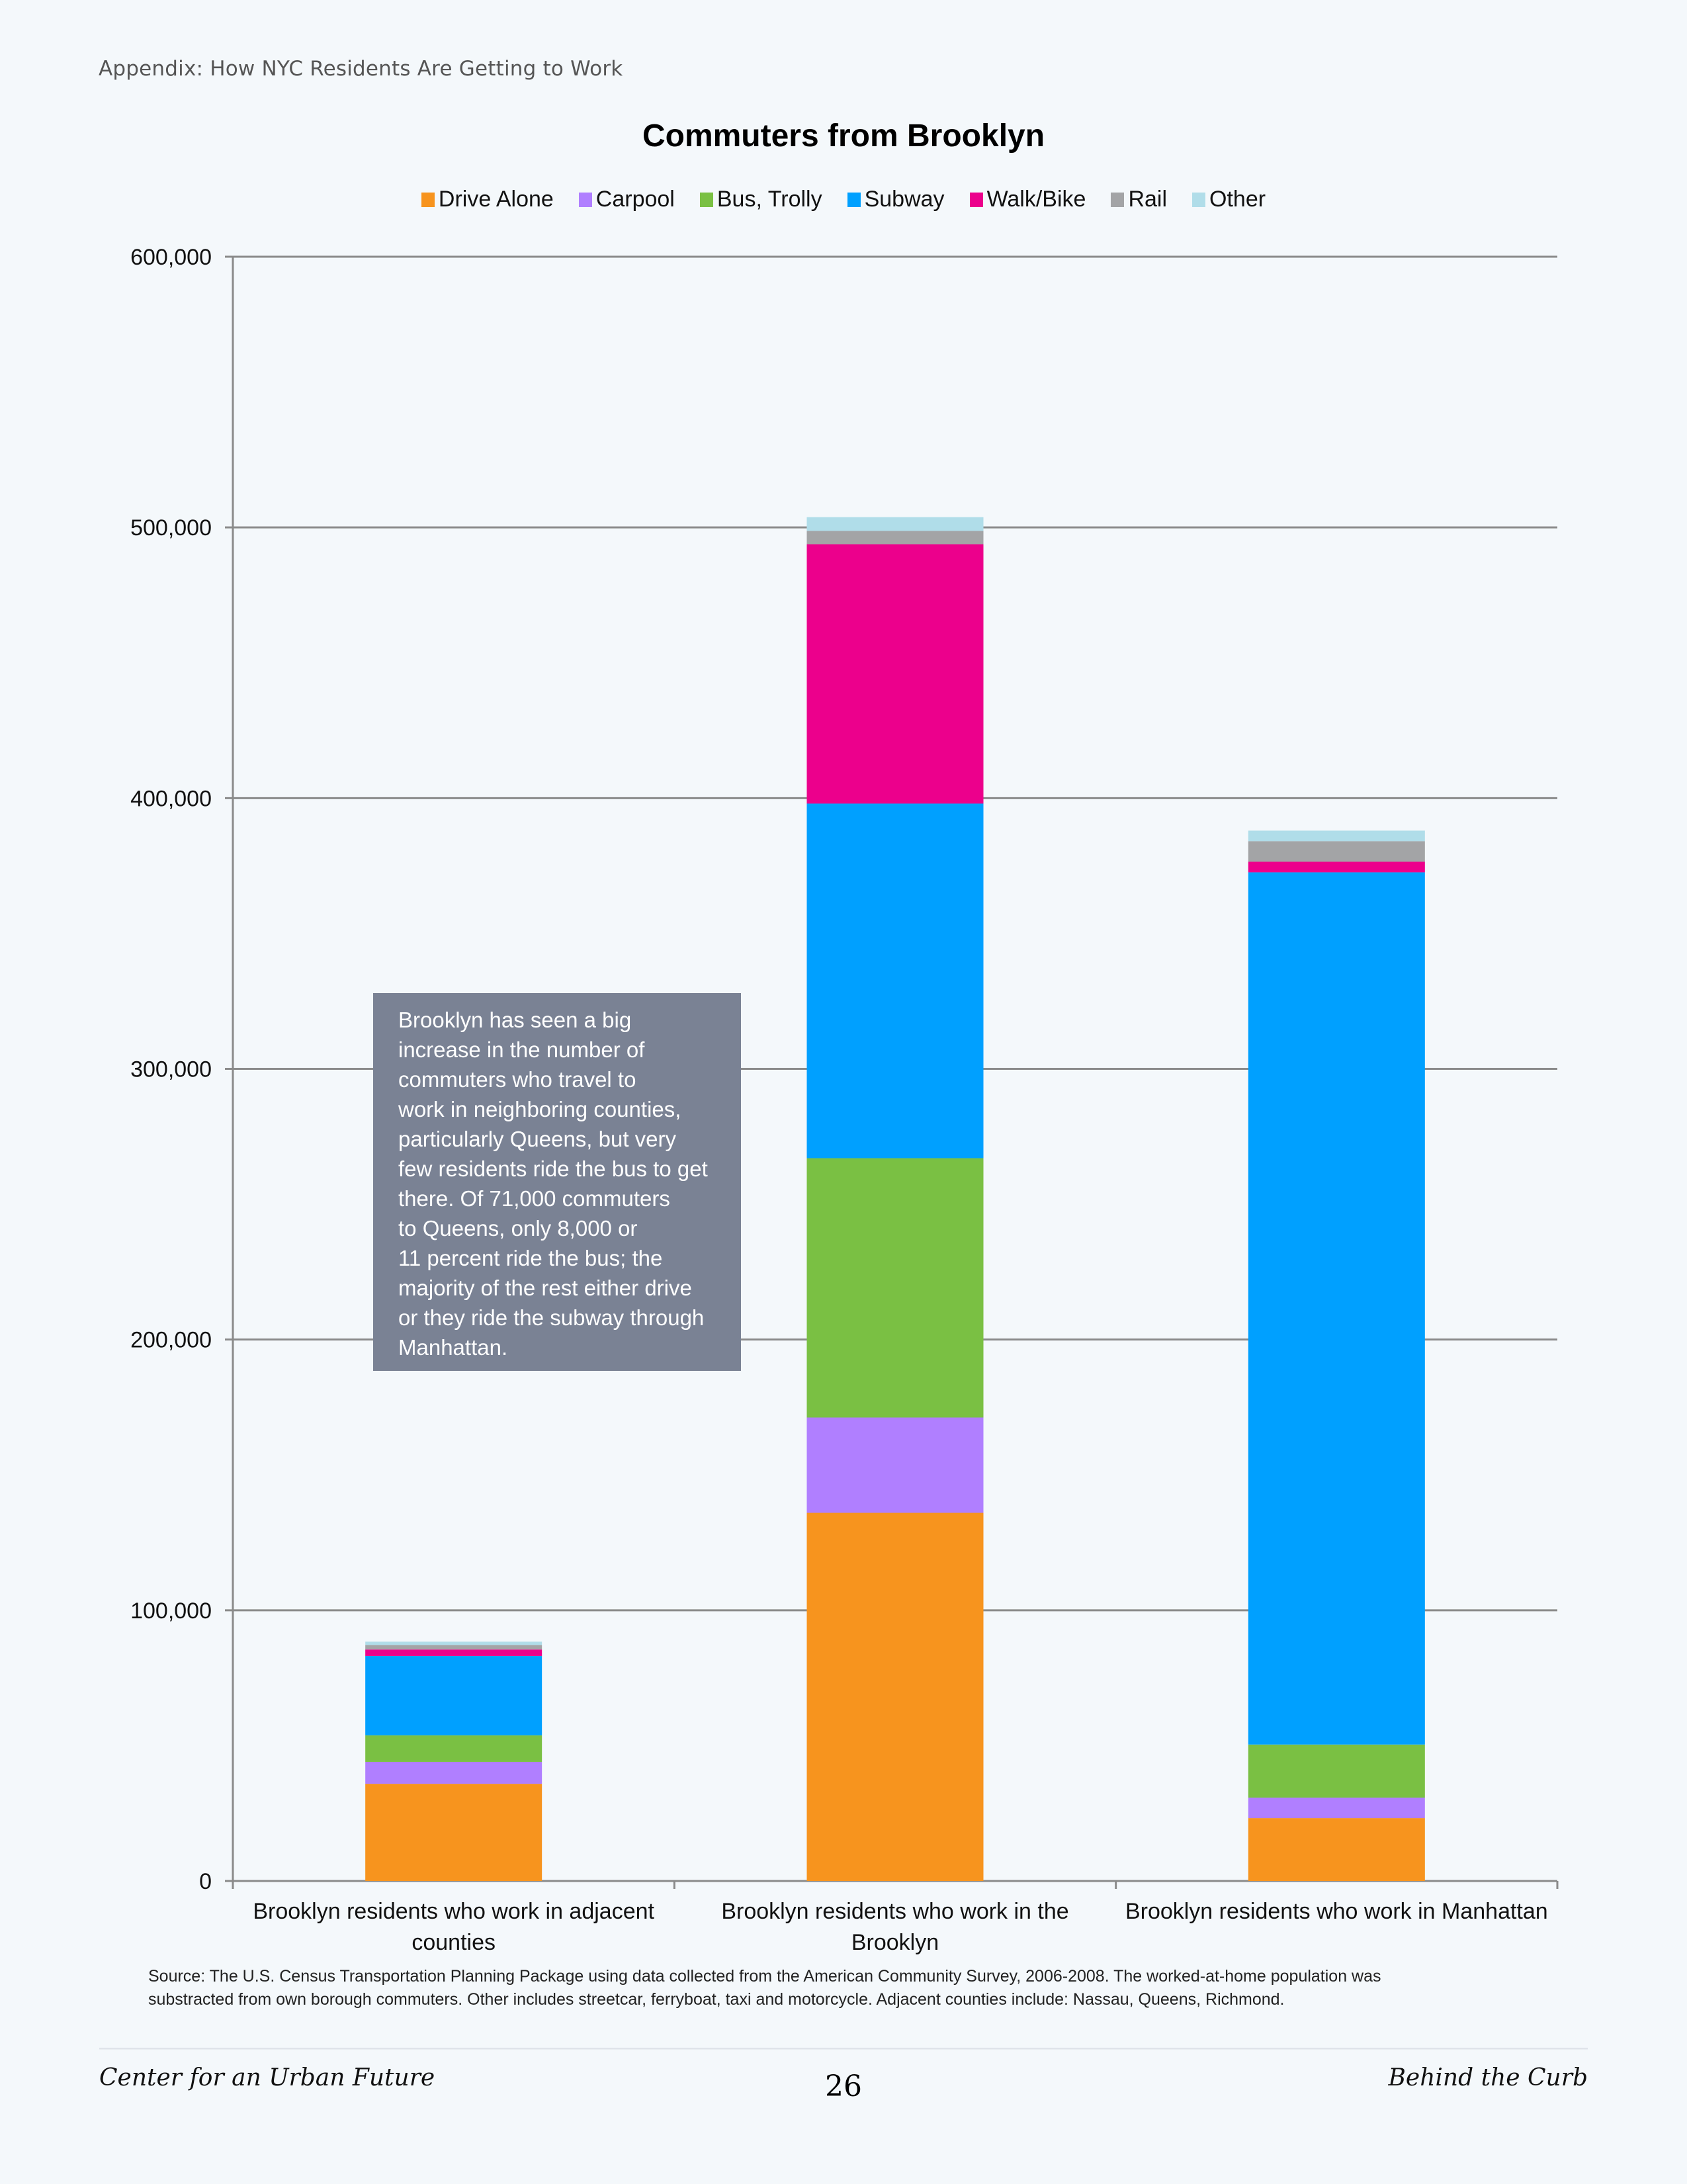 The height and width of the screenshot is (2184, 1687). Describe the element at coordinates (844, 135) in the screenshot. I see `chart-title: Commuters from Brooklyn` at that location.